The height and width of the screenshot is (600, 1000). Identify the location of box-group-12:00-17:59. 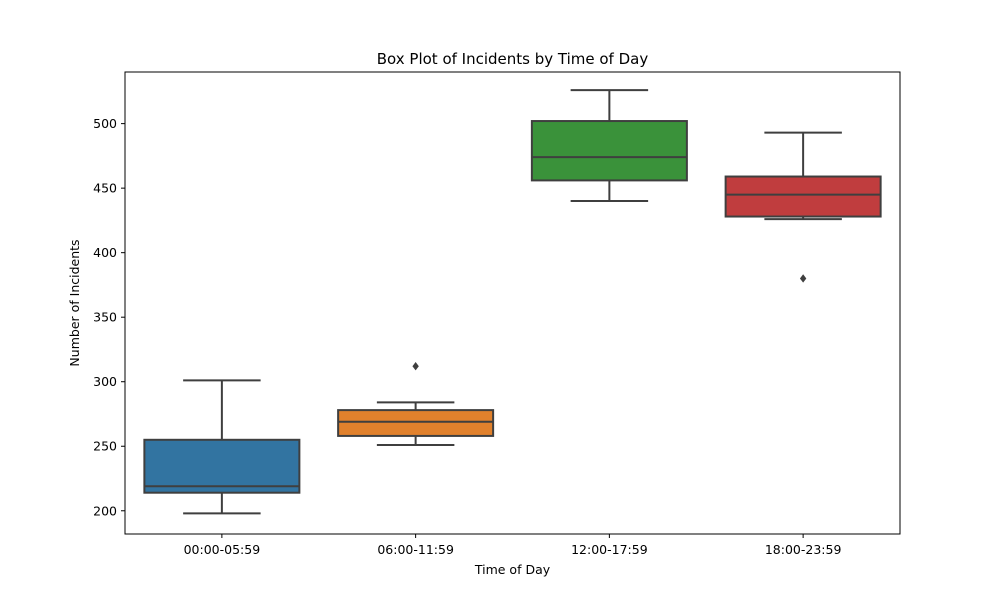
(609, 146).